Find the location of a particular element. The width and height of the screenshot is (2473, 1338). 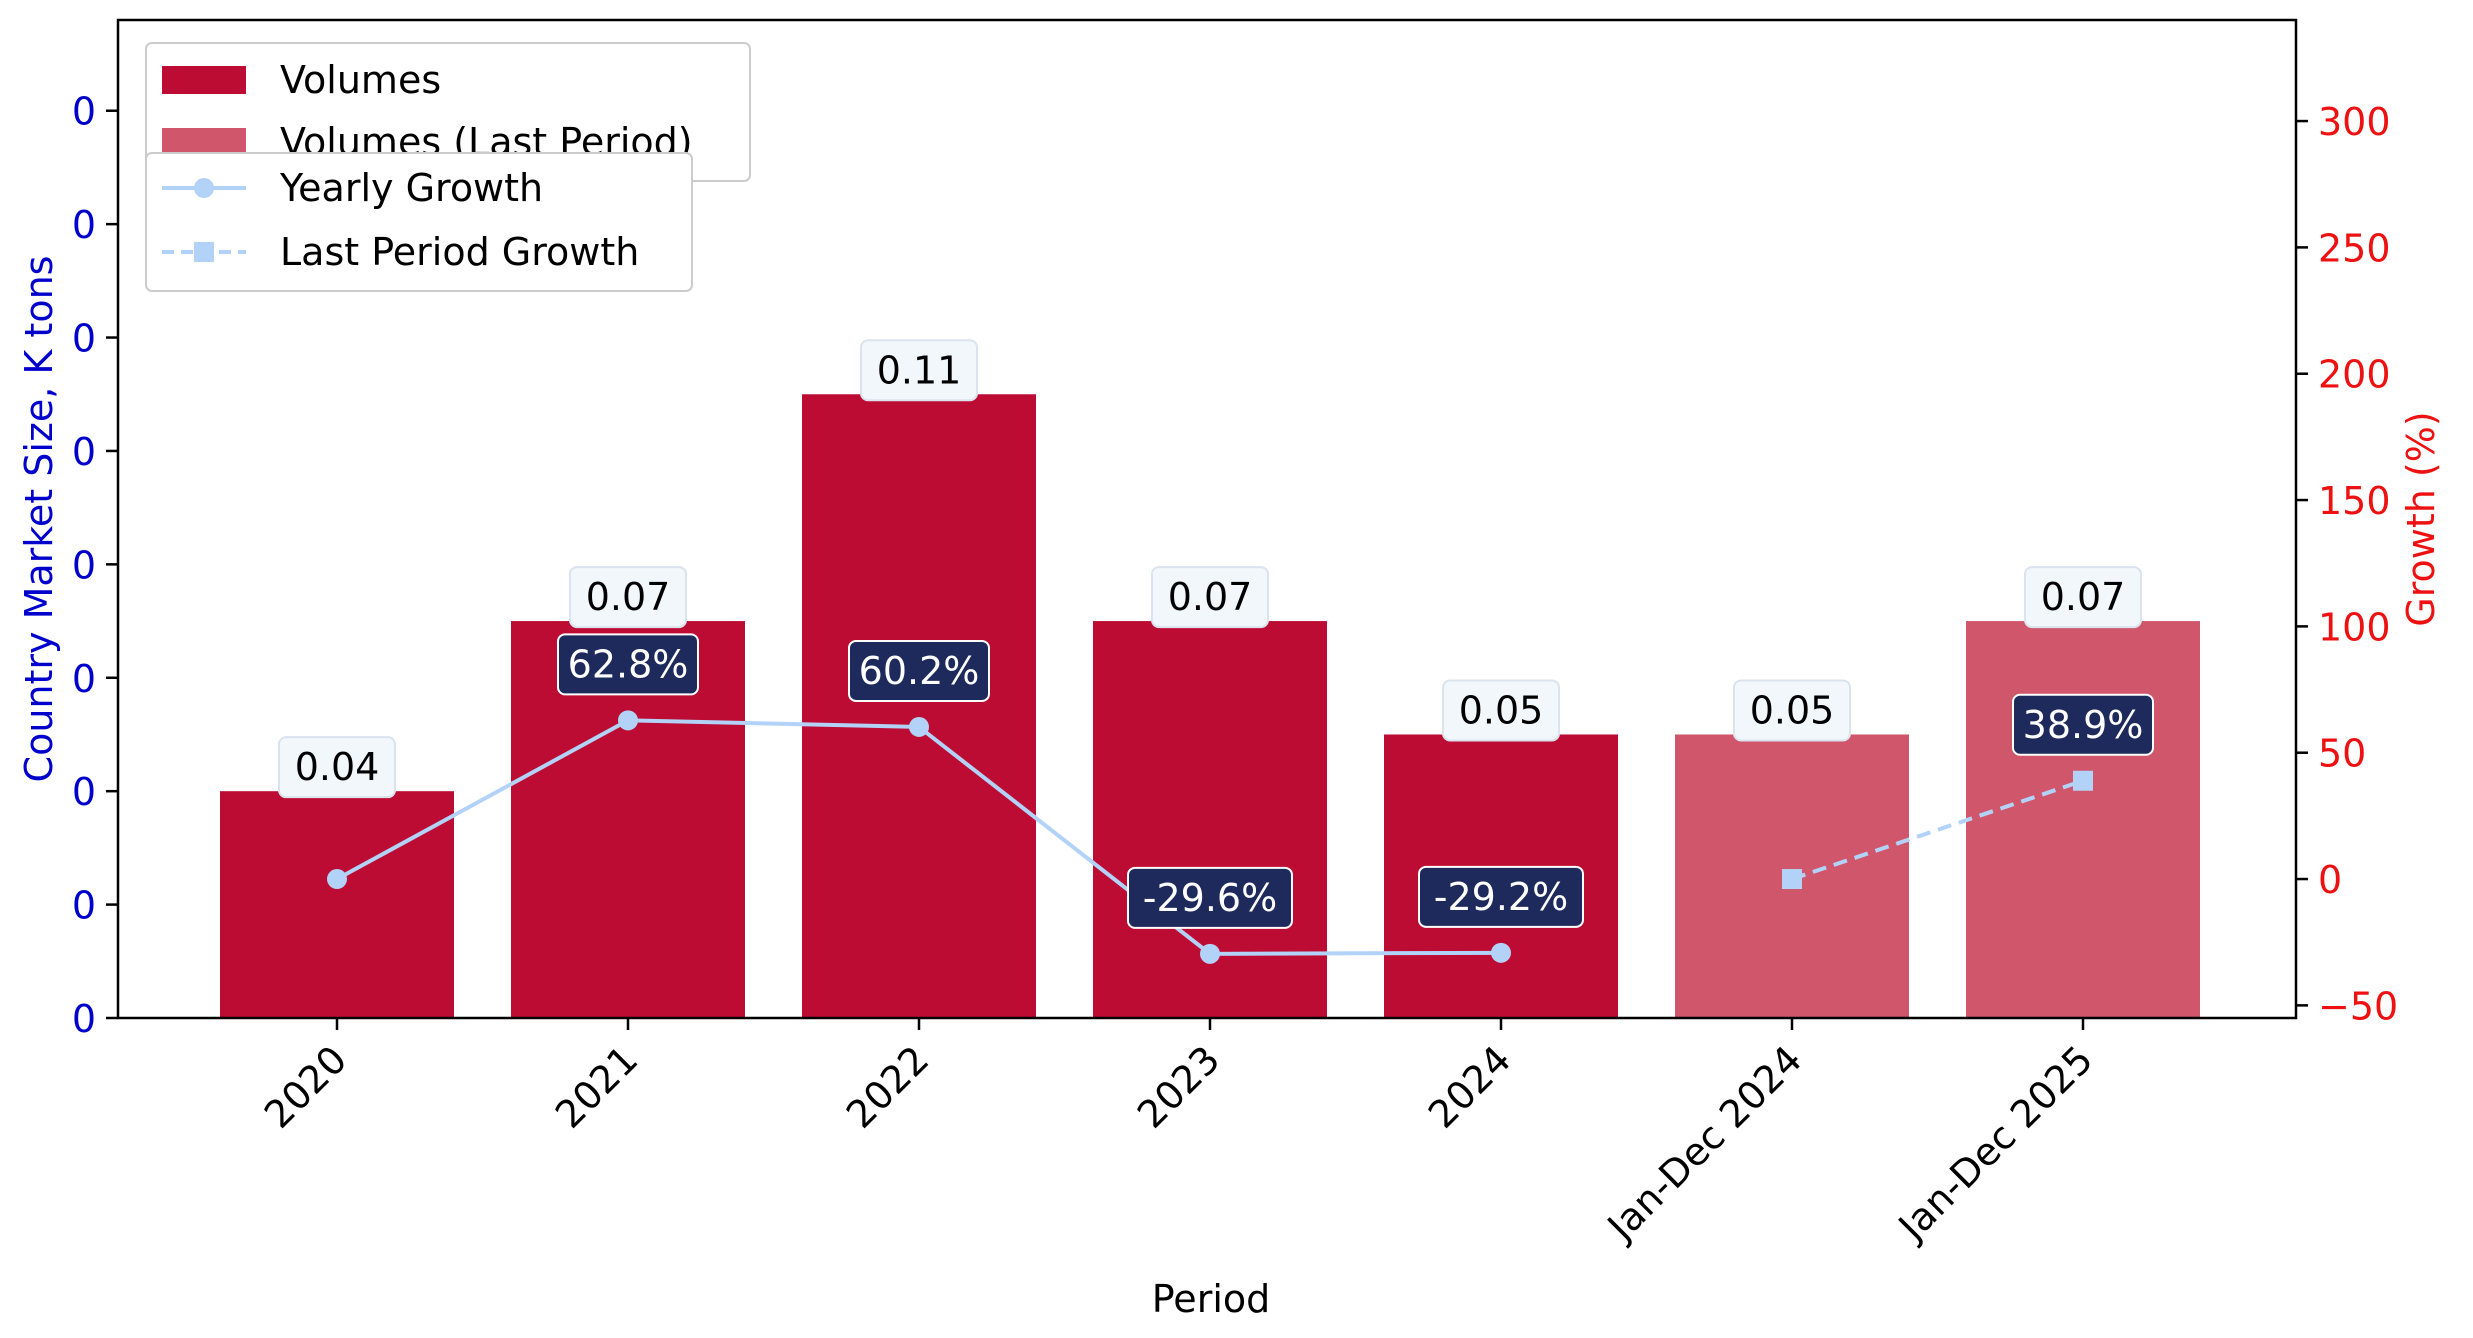

left-tick-label-4: 0 is located at coordinates (84, 565).